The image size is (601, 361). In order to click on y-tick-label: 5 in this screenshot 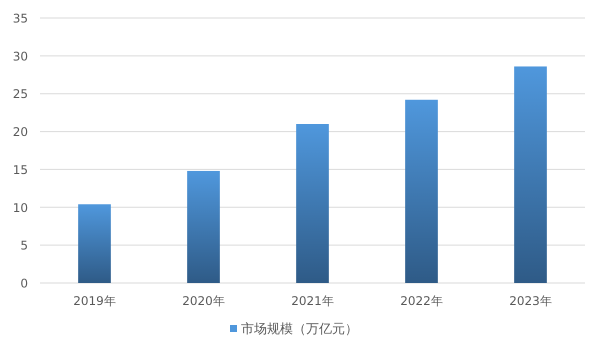, I will do `click(24, 245)`.